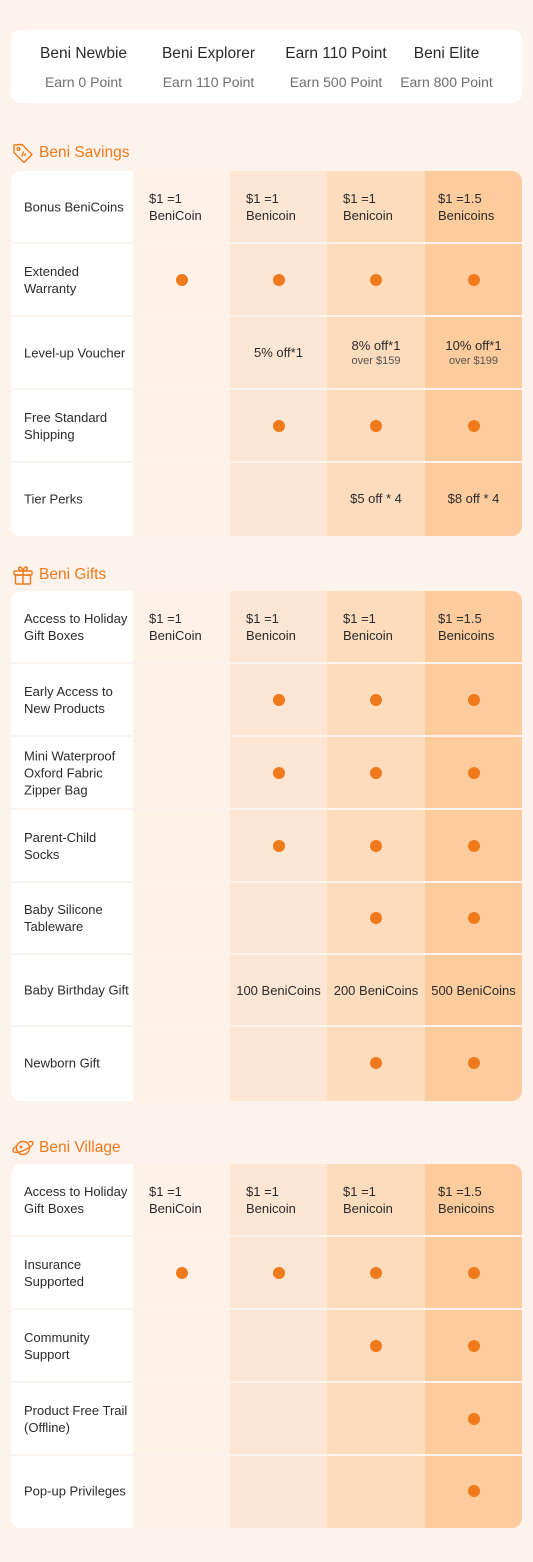 The height and width of the screenshot is (1562, 533). Describe the element at coordinates (473, 361) in the screenshot. I see `benefit-condition: over $199` at that location.